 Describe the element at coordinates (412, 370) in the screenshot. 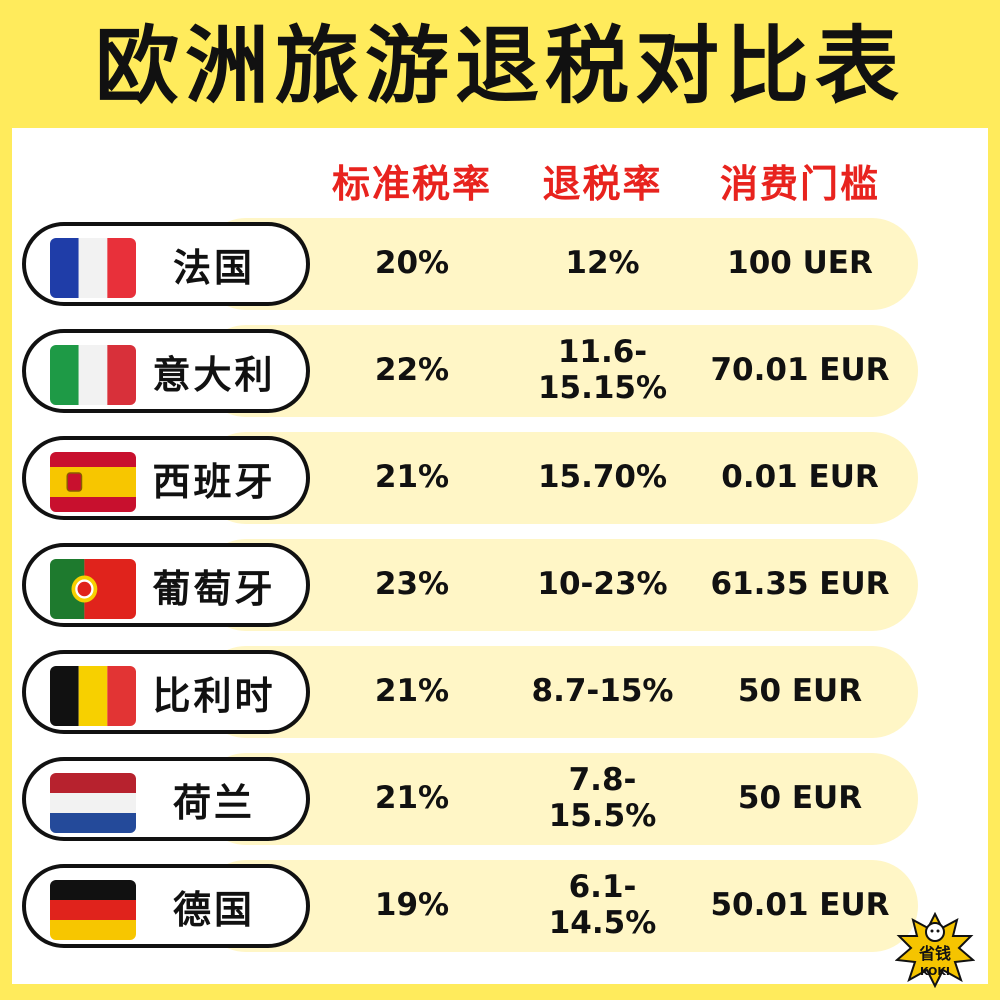

I see `standard-rate-cell: 22%` at that location.